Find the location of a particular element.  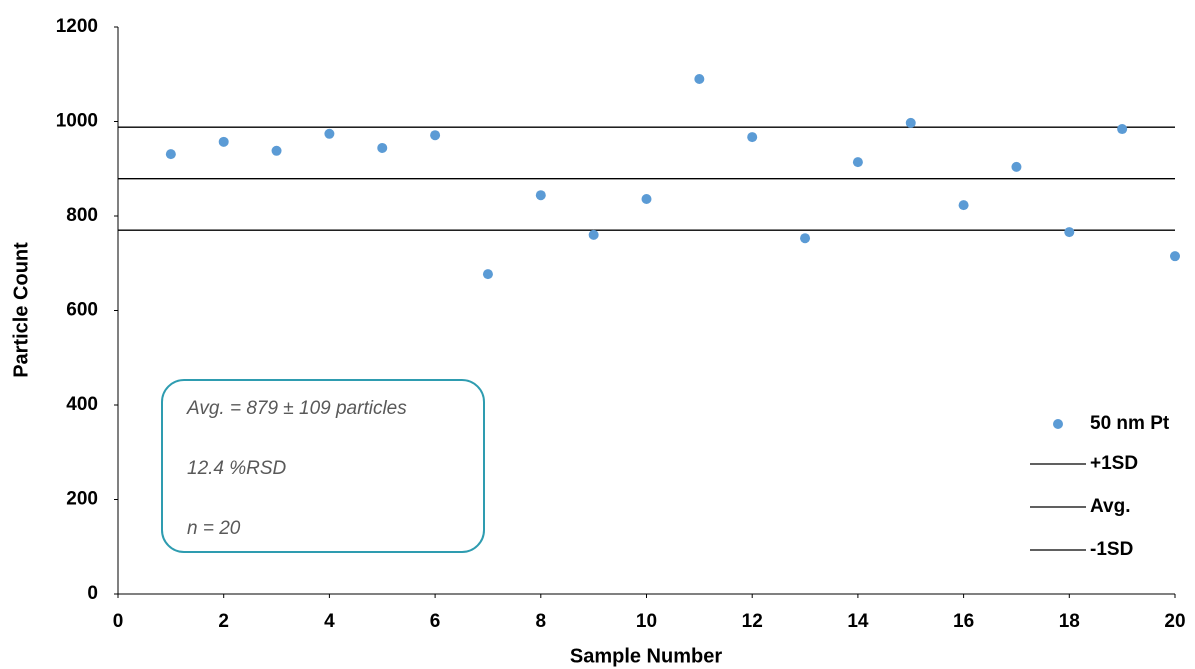

y-tick-label: 0 is located at coordinates (92, 593).